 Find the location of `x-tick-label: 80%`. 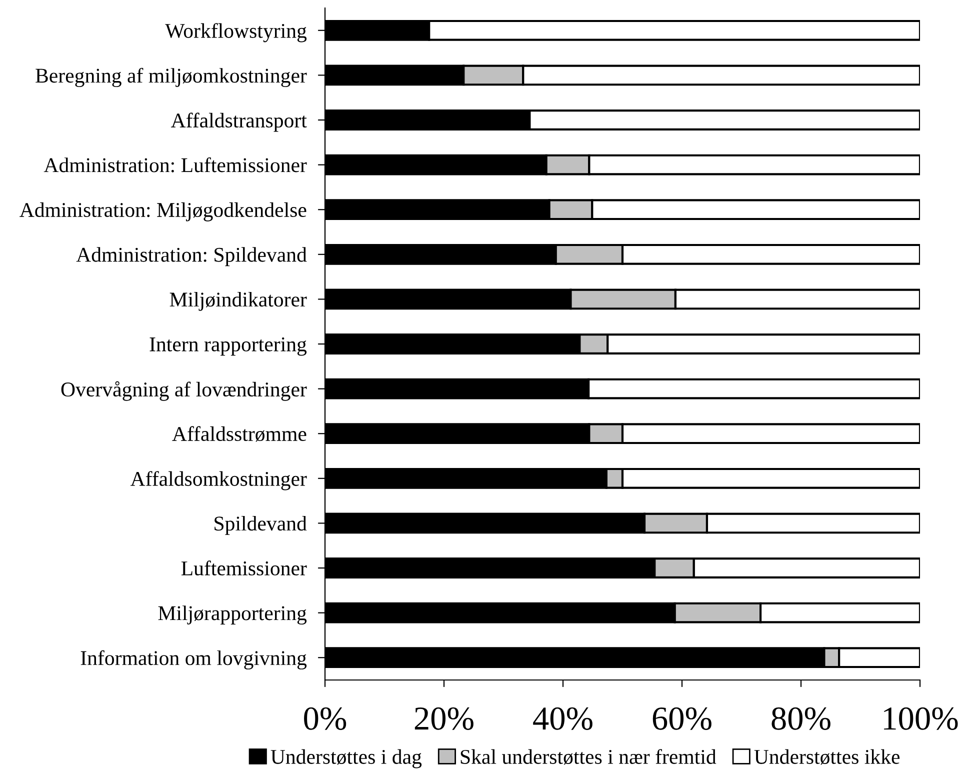

x-tick-label: 80% is located at coordinates (801, 718).